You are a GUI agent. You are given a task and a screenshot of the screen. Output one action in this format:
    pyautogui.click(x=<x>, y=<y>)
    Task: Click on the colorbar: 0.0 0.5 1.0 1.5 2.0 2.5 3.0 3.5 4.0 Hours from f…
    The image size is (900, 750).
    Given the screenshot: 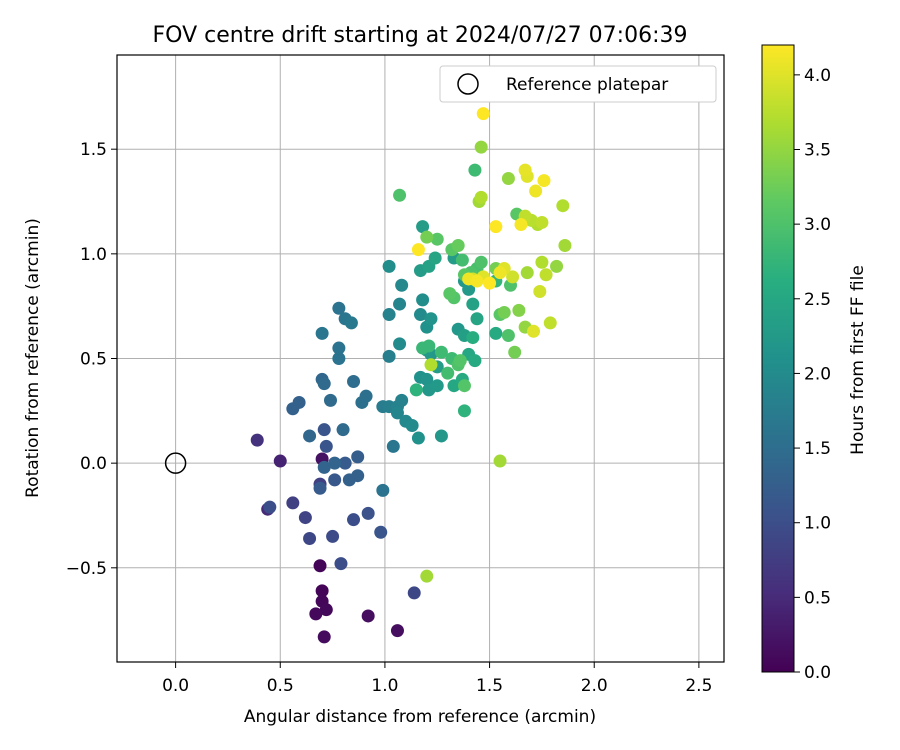 What is the action you would take?
    pyautogui.click(x=814, y=363)
    